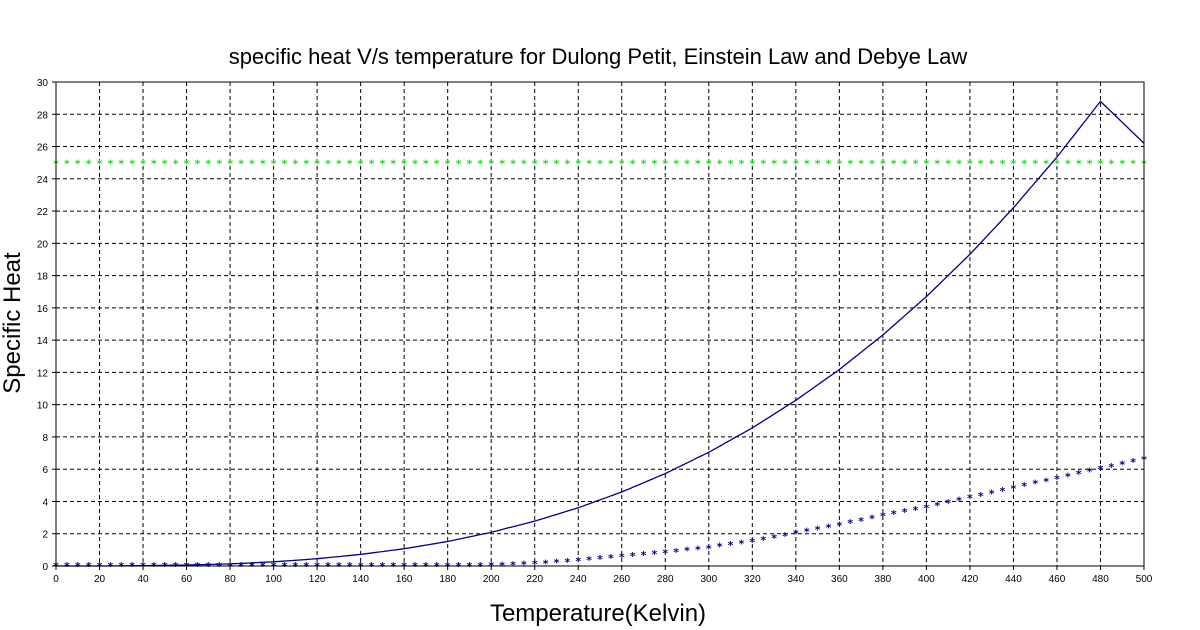 The height and width of the screenshot is (630, 1200). I want to click on x-tick-label: 480, so click(1100, 579).